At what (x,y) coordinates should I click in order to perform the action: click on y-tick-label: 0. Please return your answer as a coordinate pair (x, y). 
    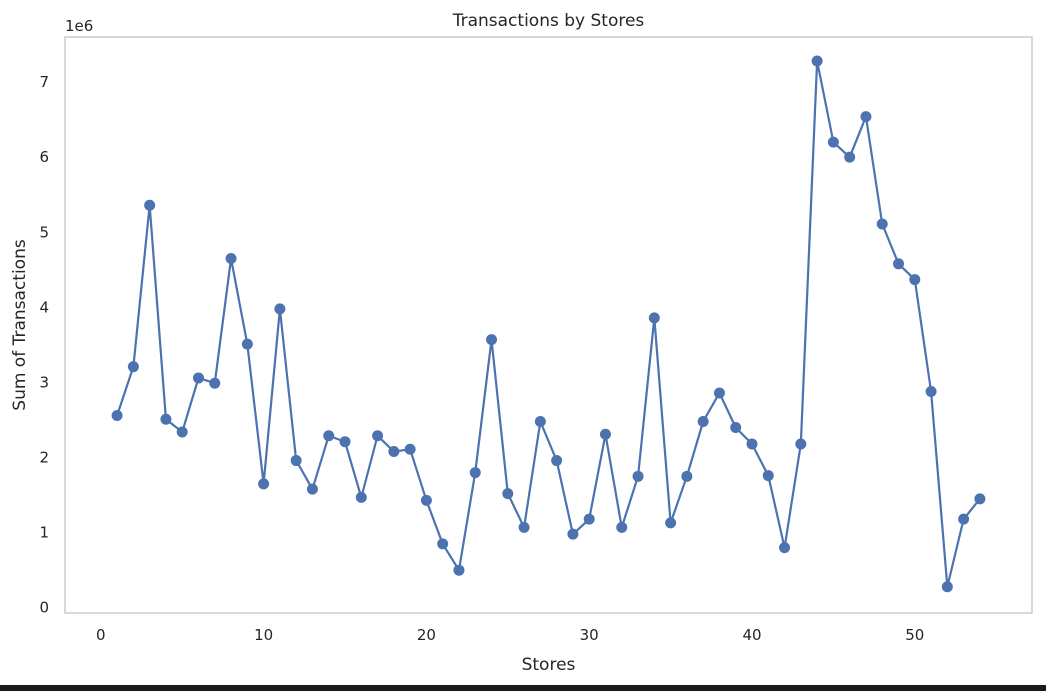
    Looking at the image, I should click on (44, 608).